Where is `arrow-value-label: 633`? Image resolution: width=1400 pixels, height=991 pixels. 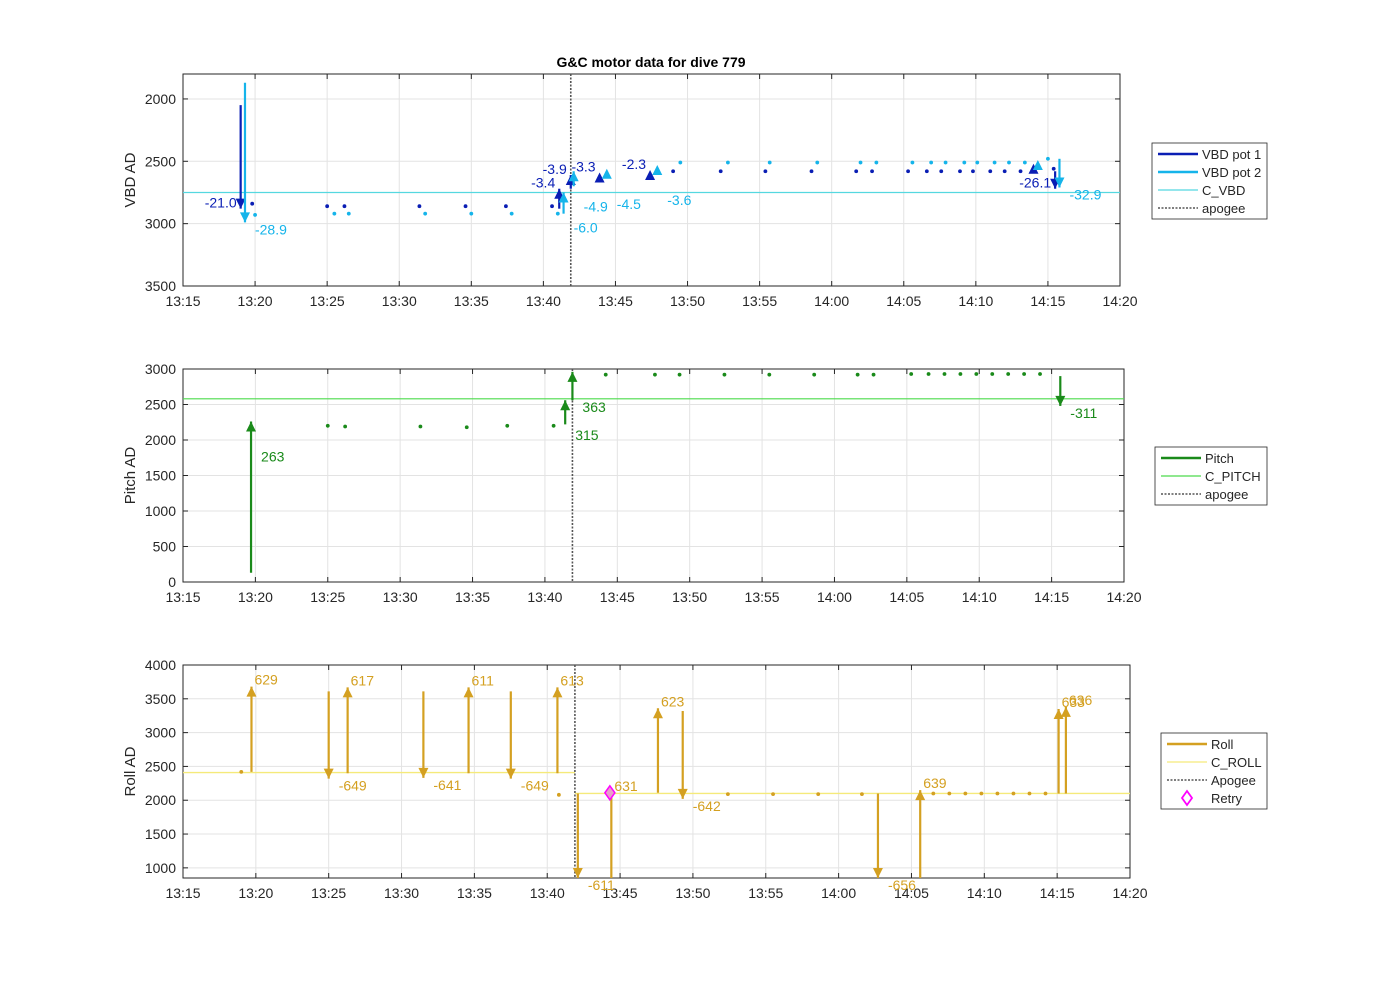
arrow-value-label: 633 is located at coordinates (1074, 702).